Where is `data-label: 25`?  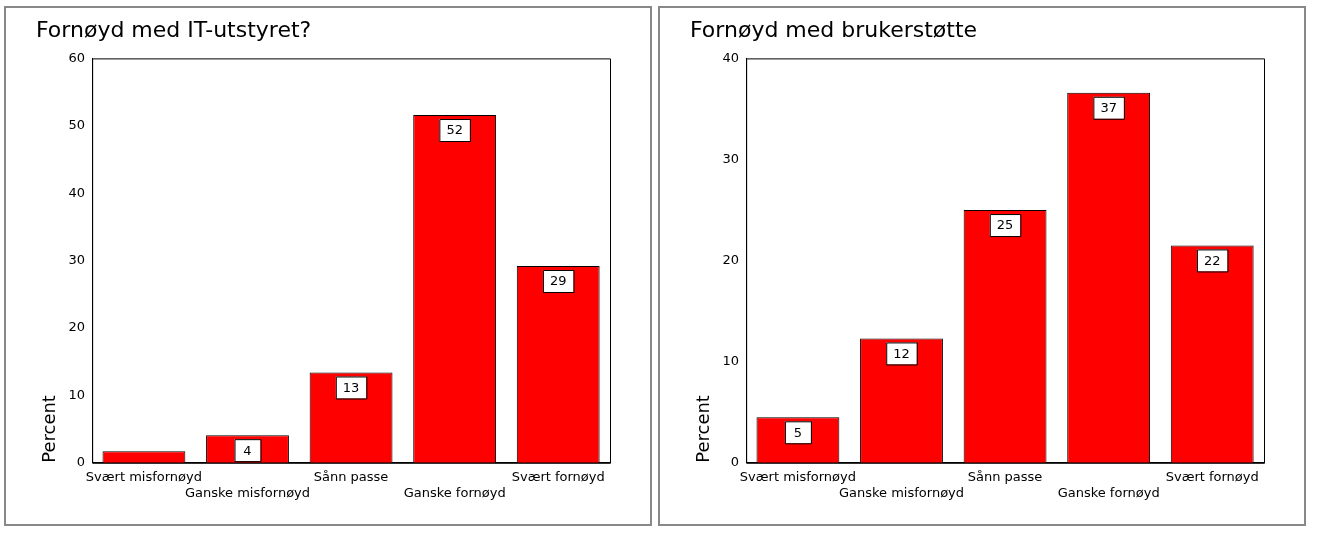 data-label: 25 is located at coordinates (1005, 225).